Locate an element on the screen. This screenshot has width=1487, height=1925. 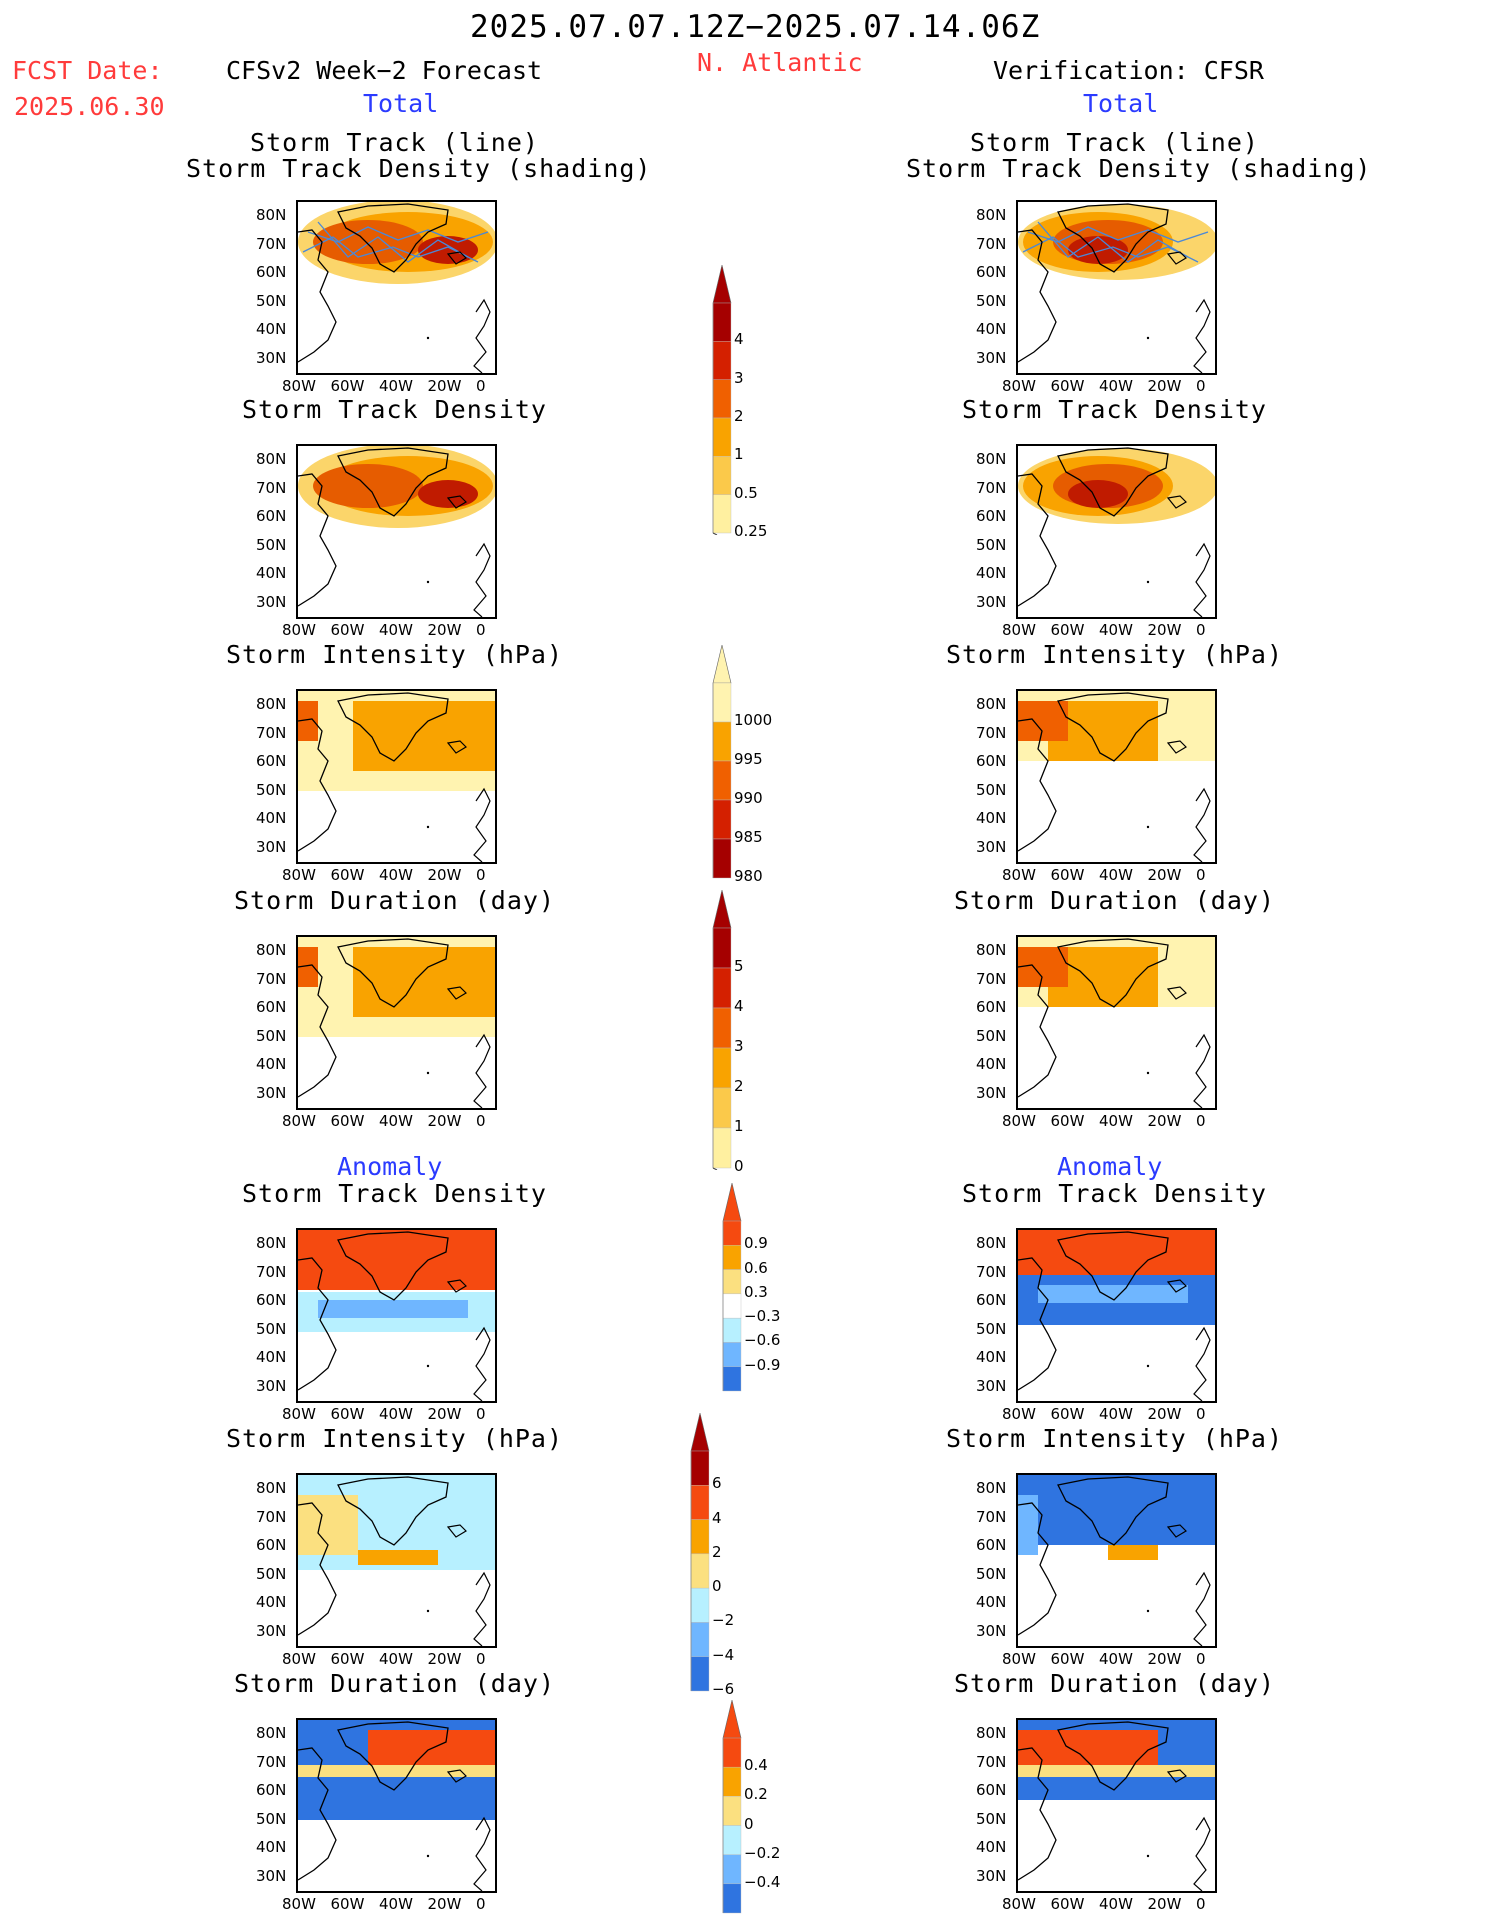
colorbar-tick-label: −0.9 is located at coordinates (762, 1364).